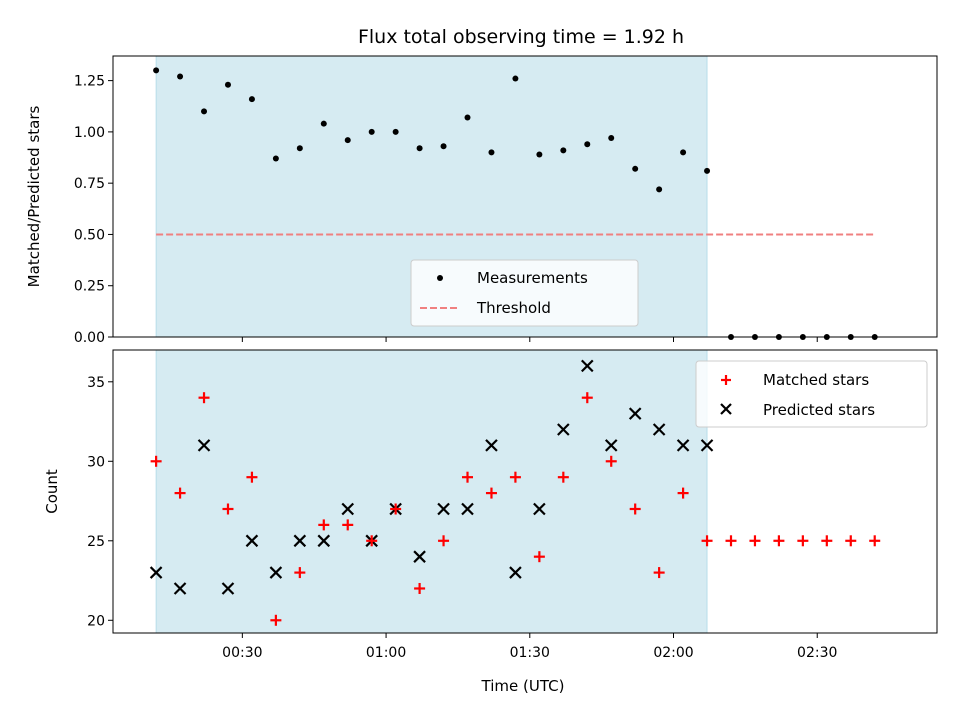 The width and height of the screenshot is (960, 720). What do you see at coordinates (673, 653) in the screenshot?
I see `bottom-x-tick-label: 02:00` at bounding box center [673, 653].